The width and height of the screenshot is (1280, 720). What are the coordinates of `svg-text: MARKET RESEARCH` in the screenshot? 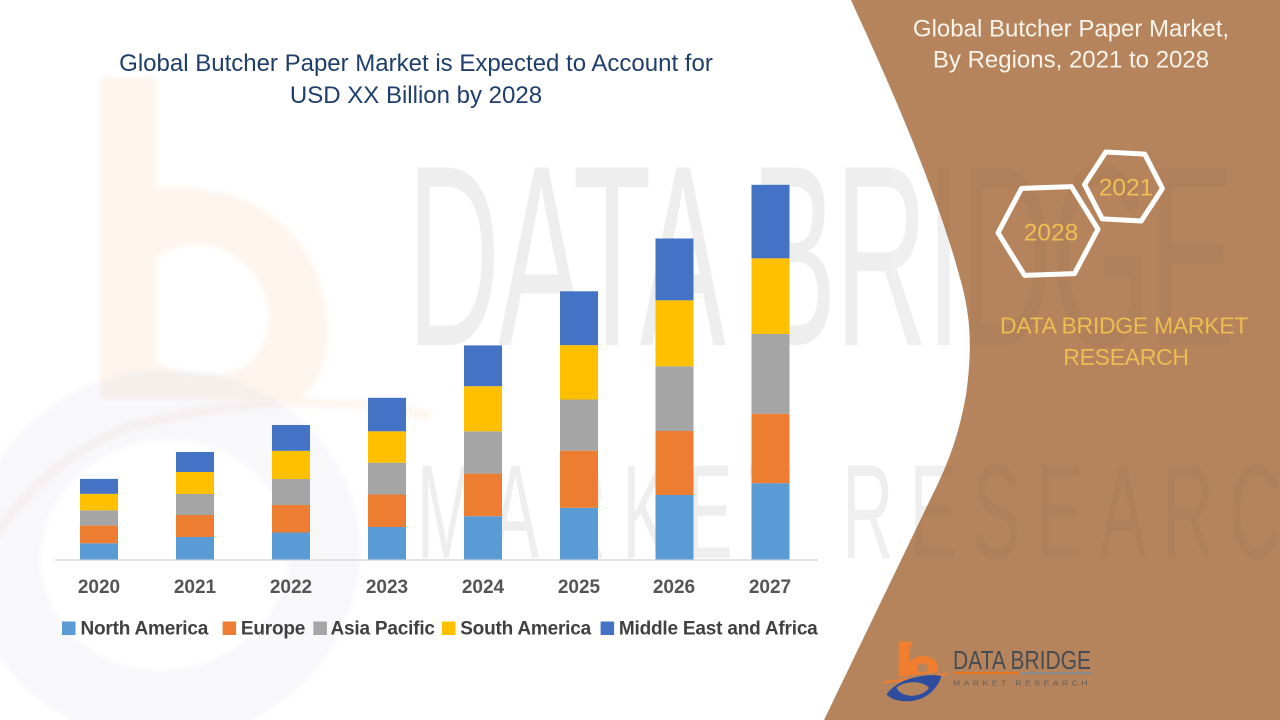 It's located at (1022, 683).